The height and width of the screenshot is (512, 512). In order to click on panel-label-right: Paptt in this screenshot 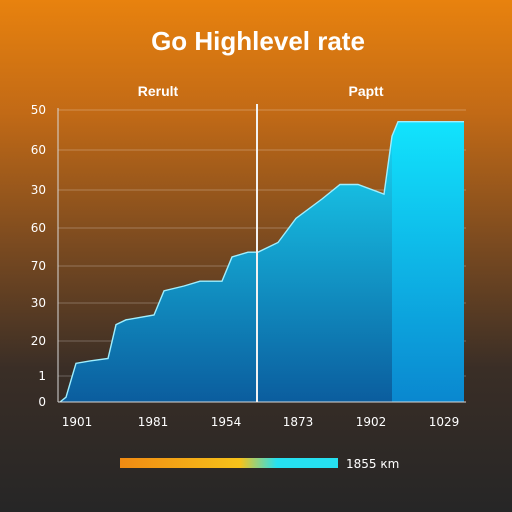, I will do `click(366, 91)`.